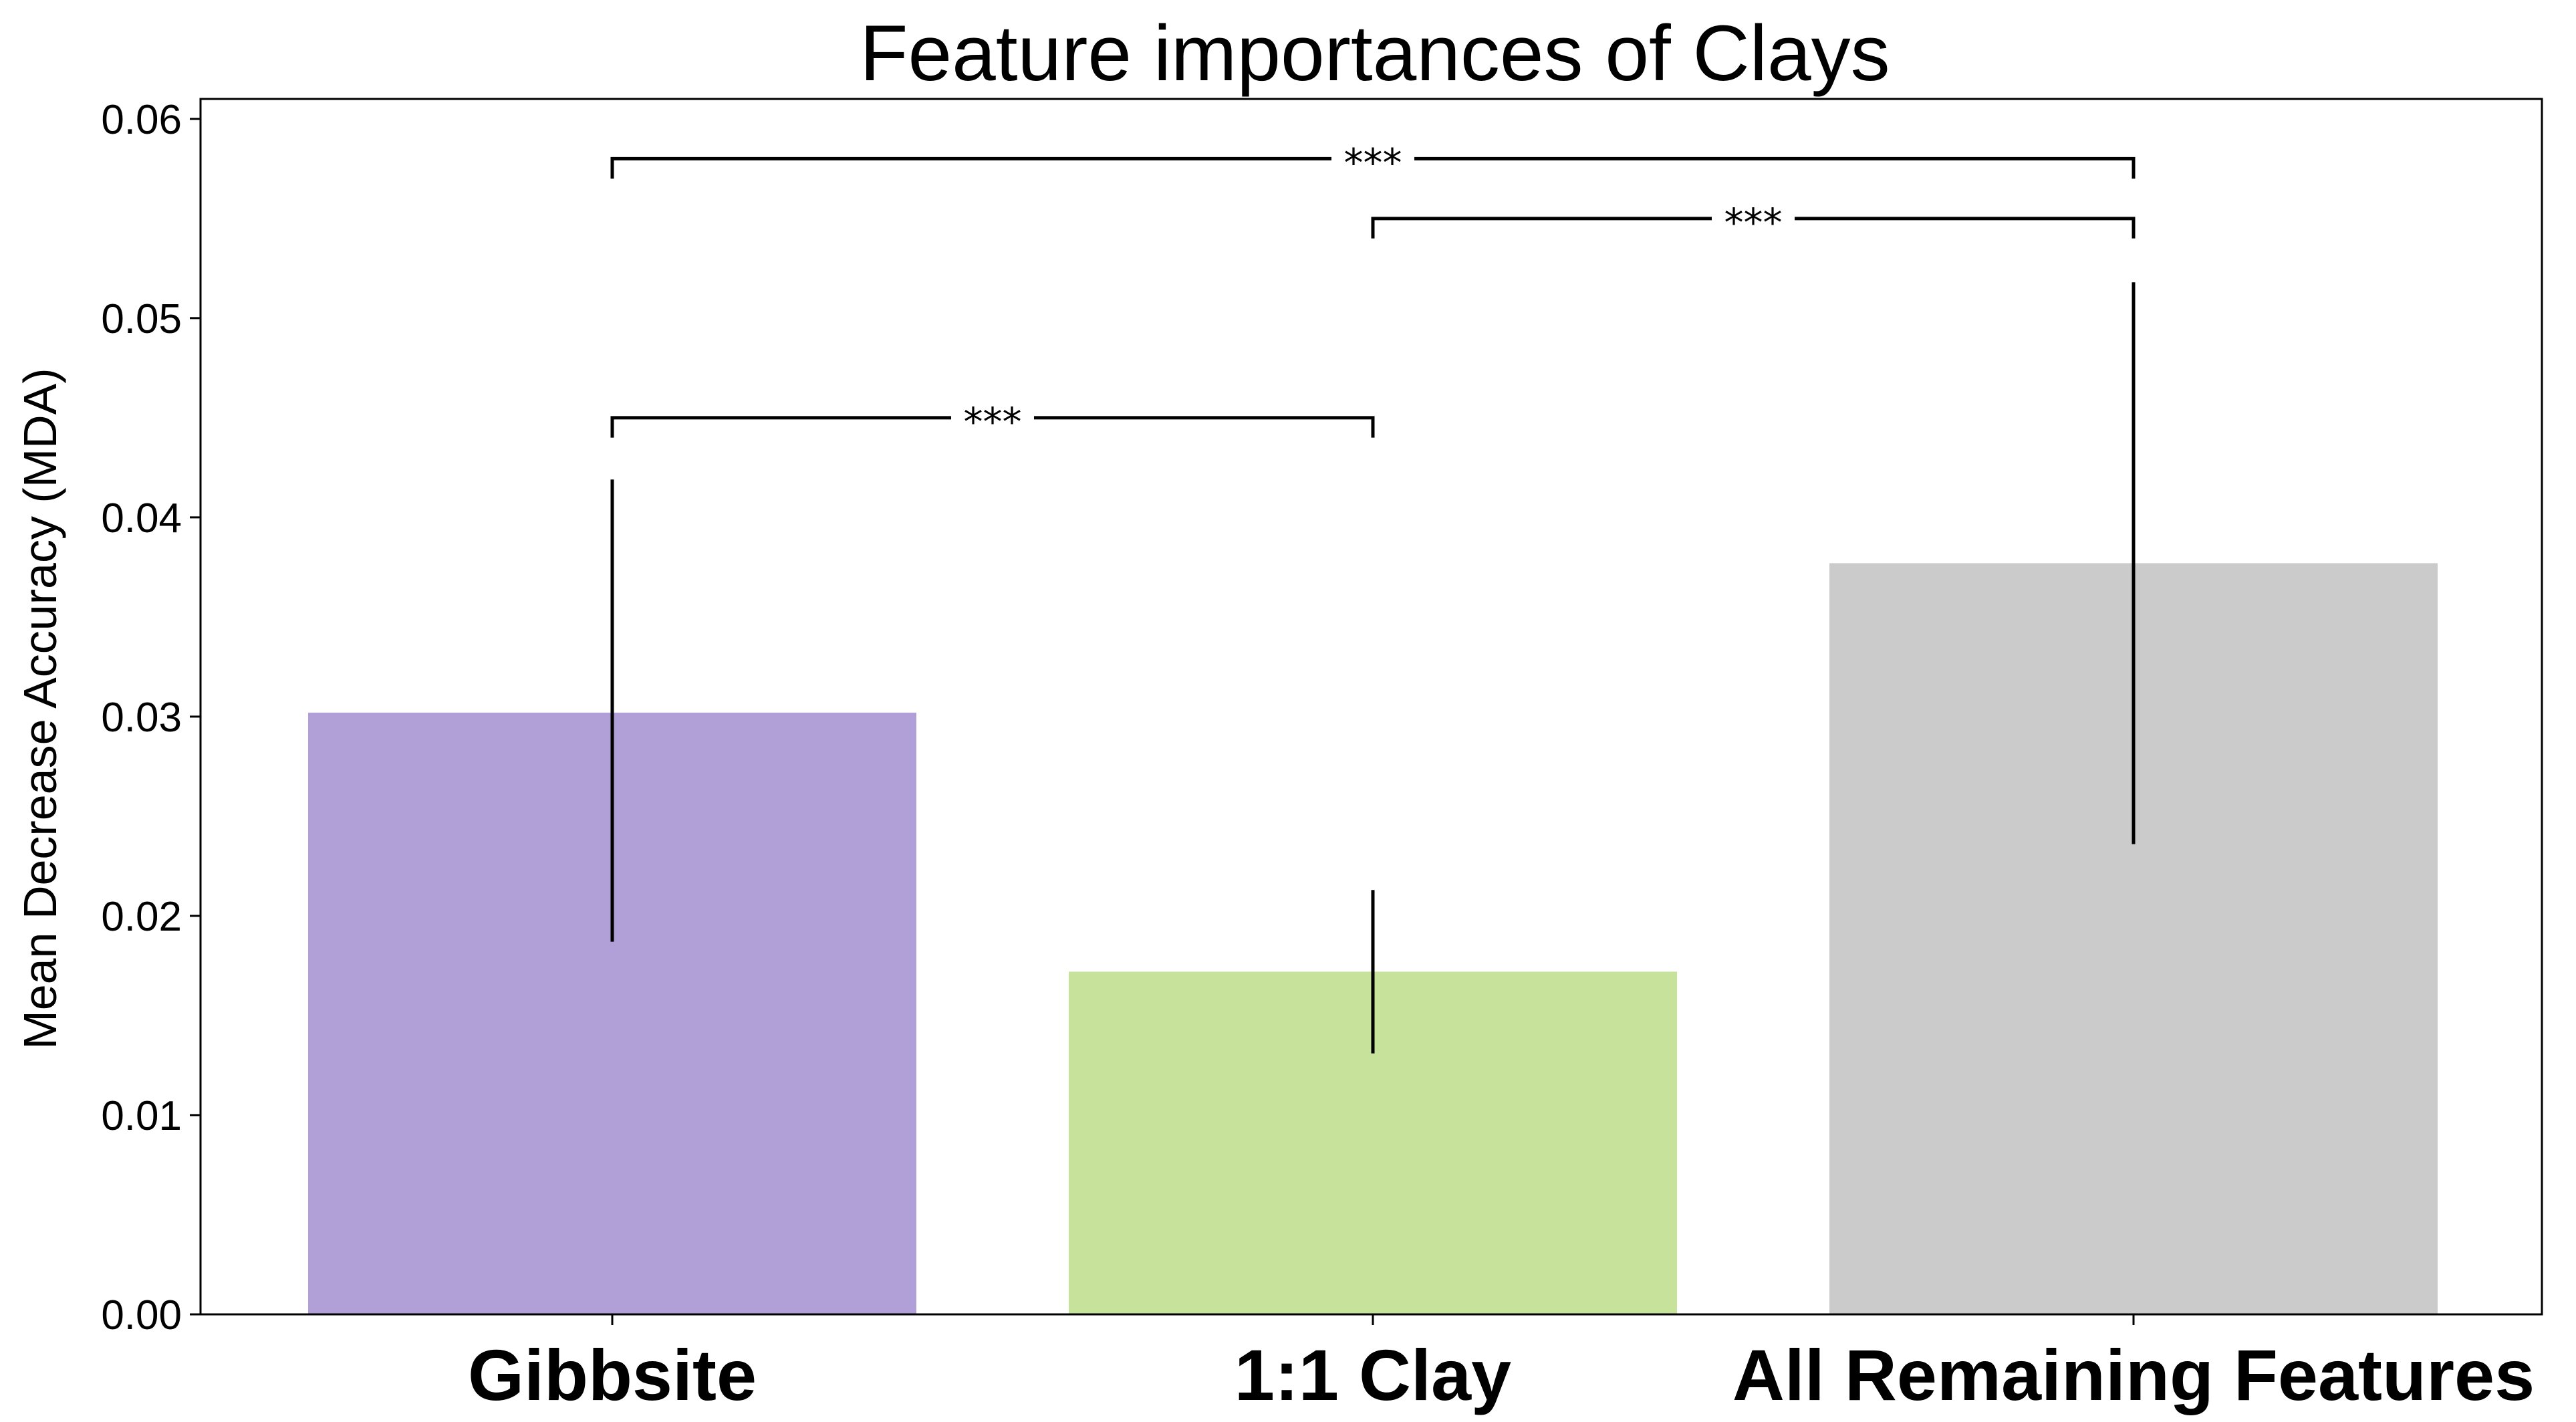 Image resolution: width=2576 pixels, height=1422 pixels. I want to click on significance-brackets-layer: *** *** ***, so click(1373, 292).